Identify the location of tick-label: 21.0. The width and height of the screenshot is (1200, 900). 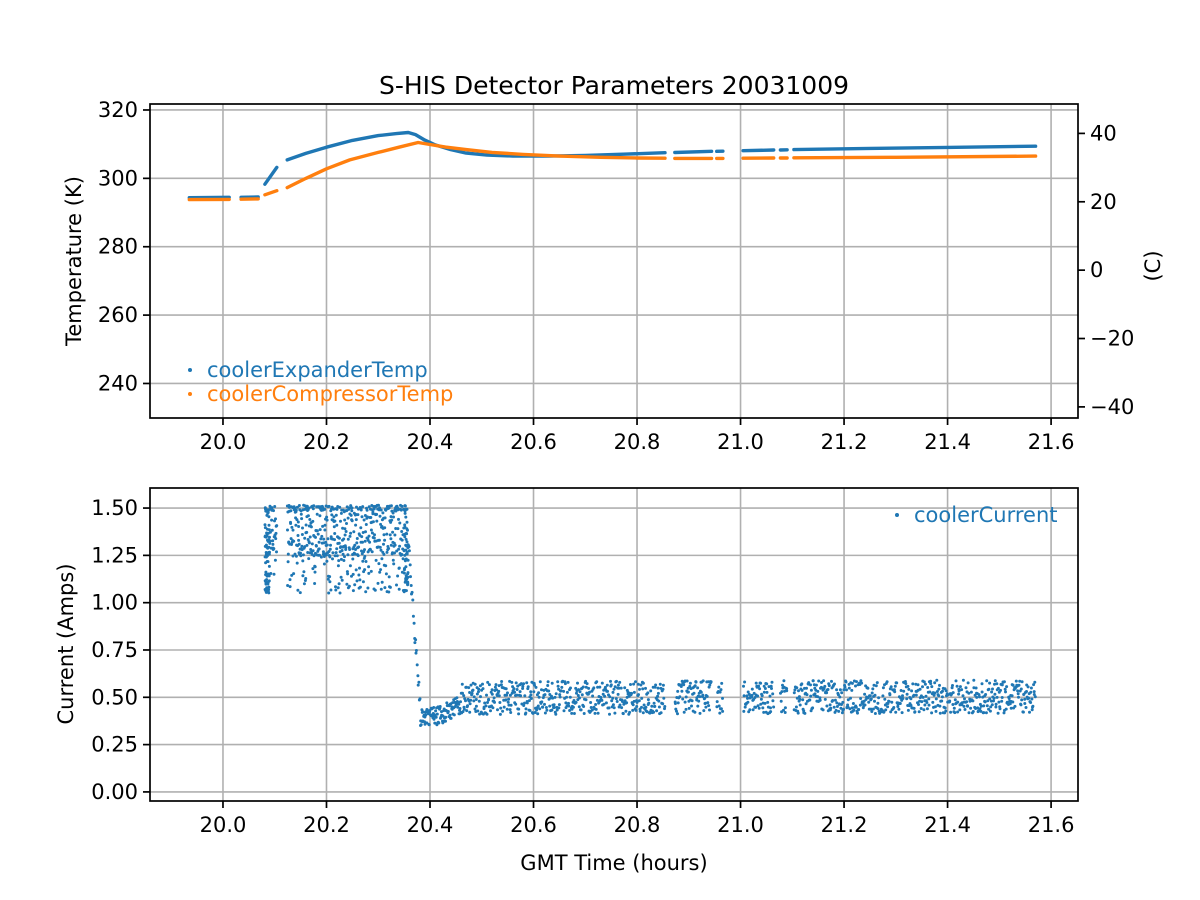
(740, 825).